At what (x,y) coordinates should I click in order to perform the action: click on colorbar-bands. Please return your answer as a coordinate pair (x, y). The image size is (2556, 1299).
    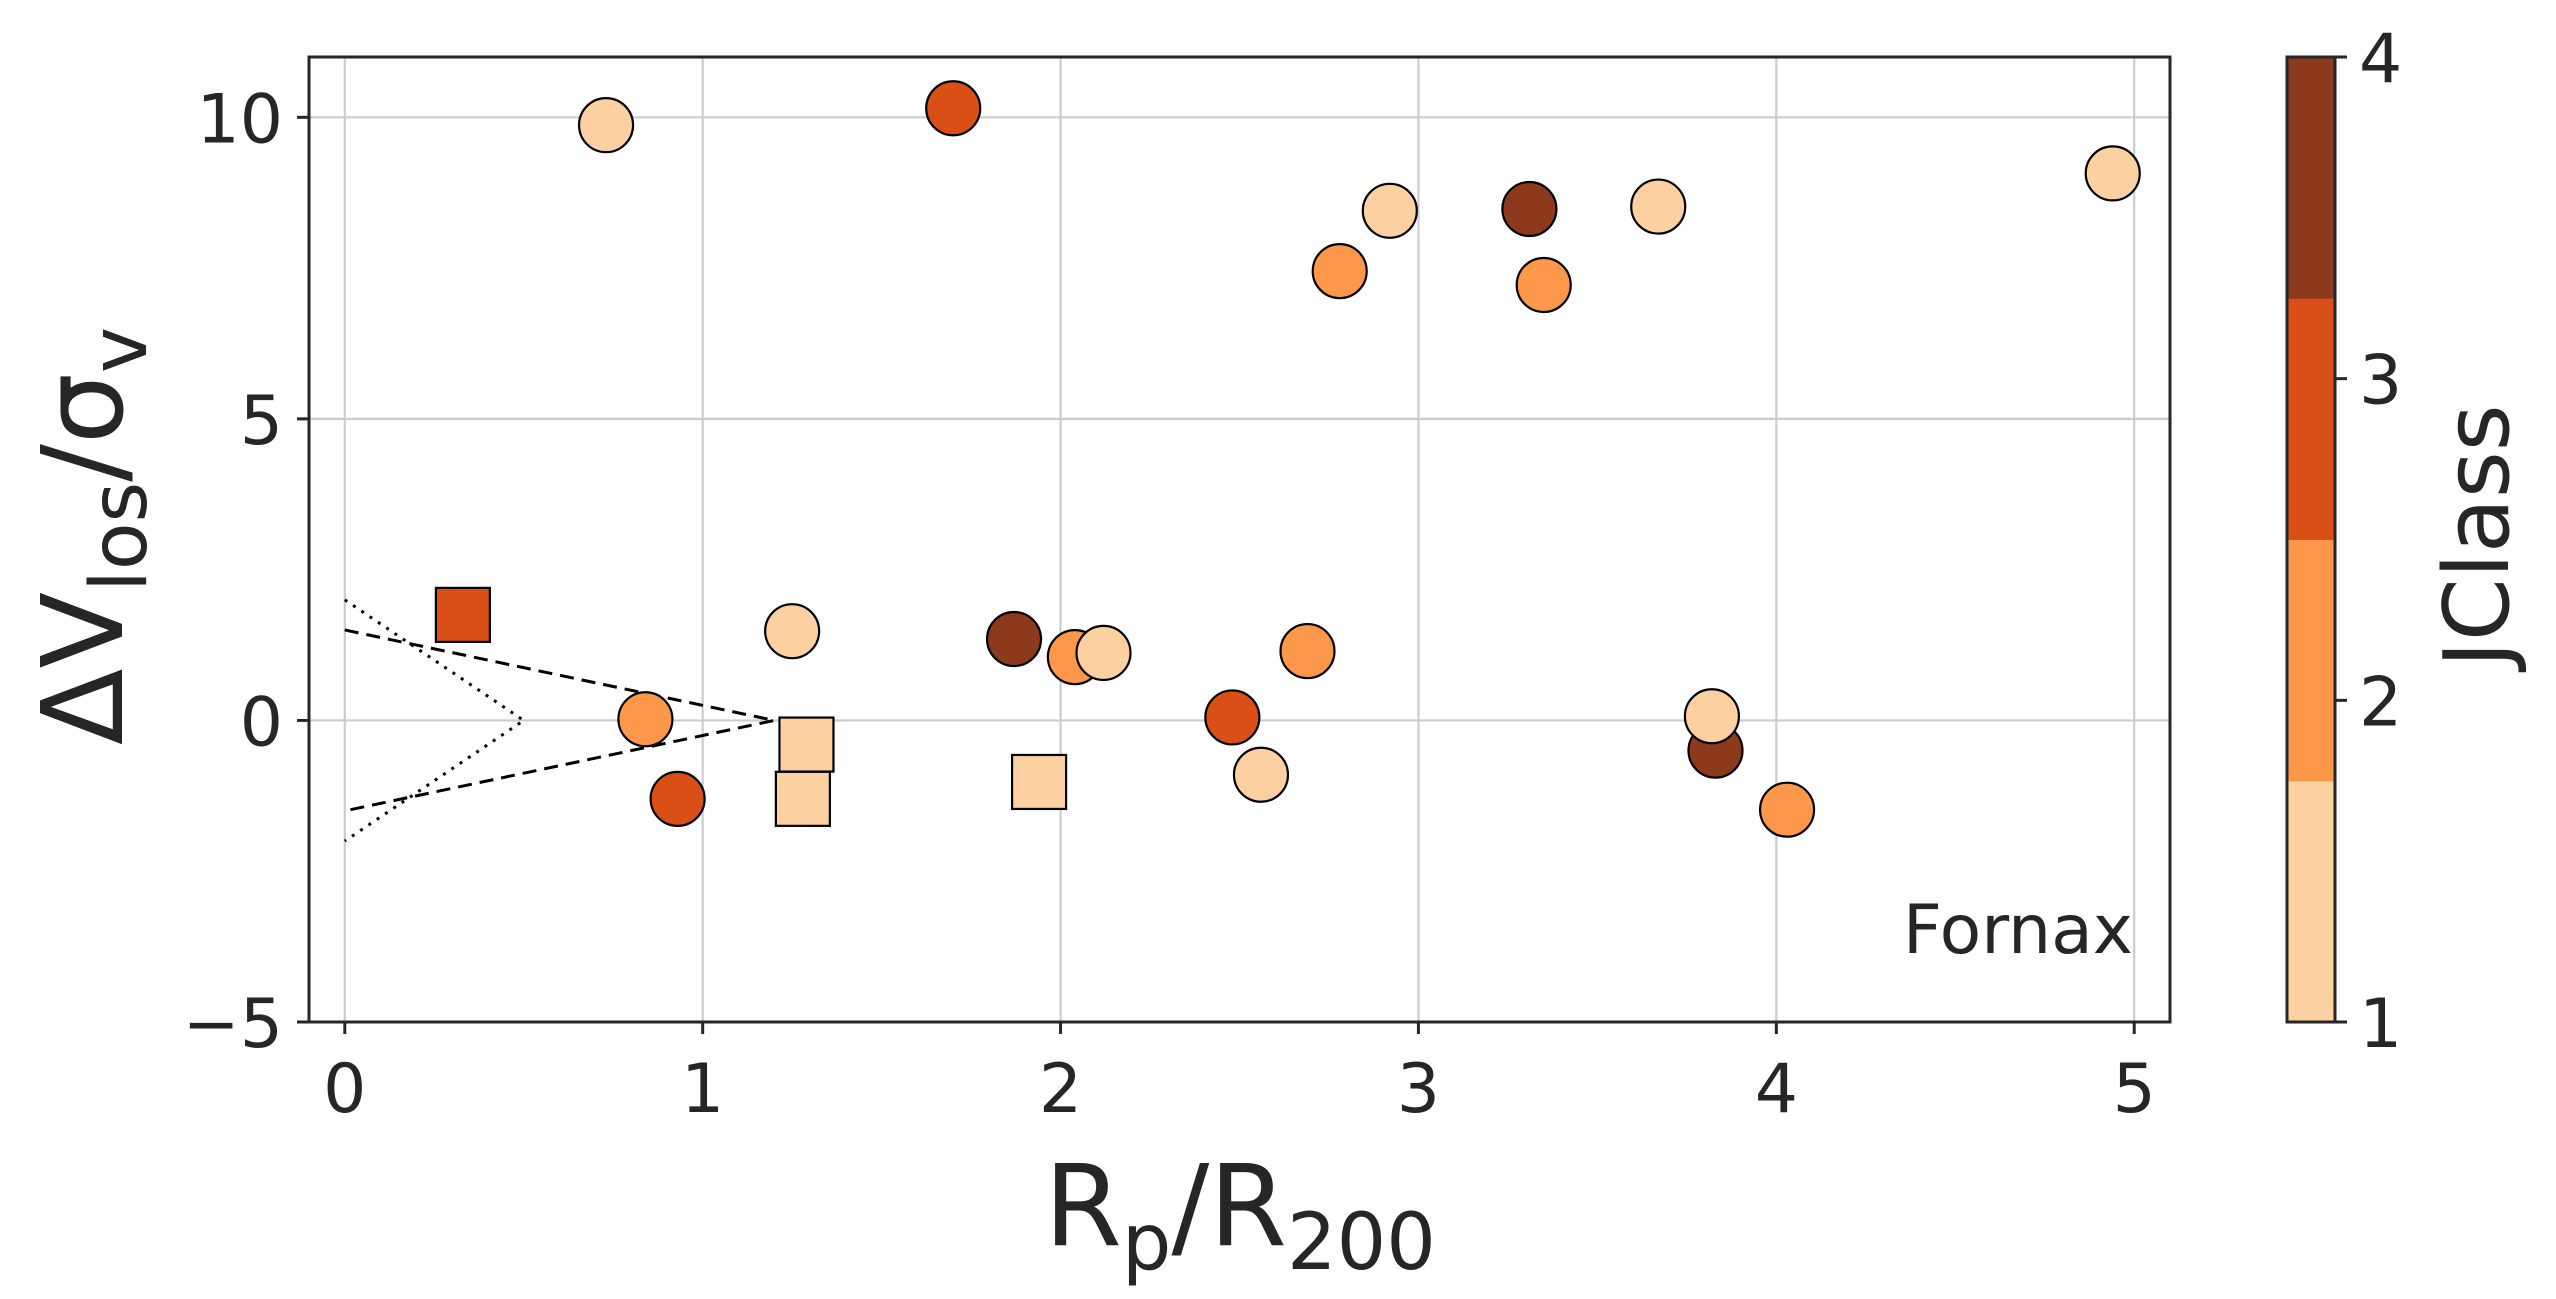
    Looking at the image, I should click on (2311, 540).